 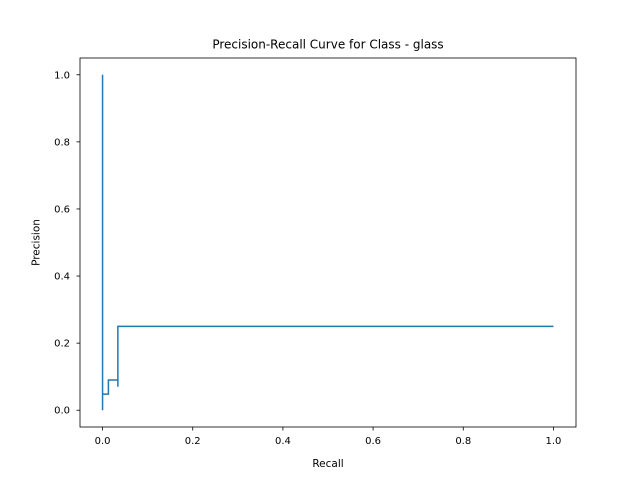 I want to click on x-tick-label: 0.2, so click(x=193, y=441).